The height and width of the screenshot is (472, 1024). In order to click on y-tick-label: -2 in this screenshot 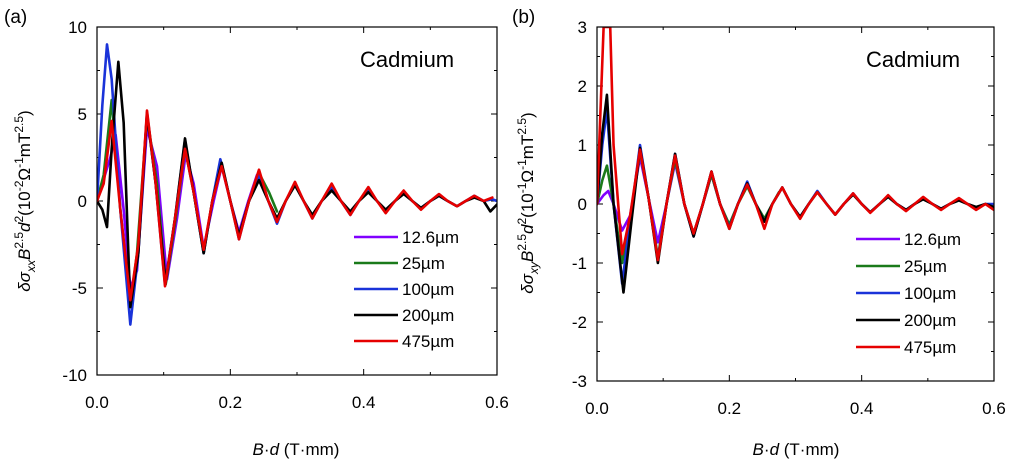, I will do `click(579, 322)`.